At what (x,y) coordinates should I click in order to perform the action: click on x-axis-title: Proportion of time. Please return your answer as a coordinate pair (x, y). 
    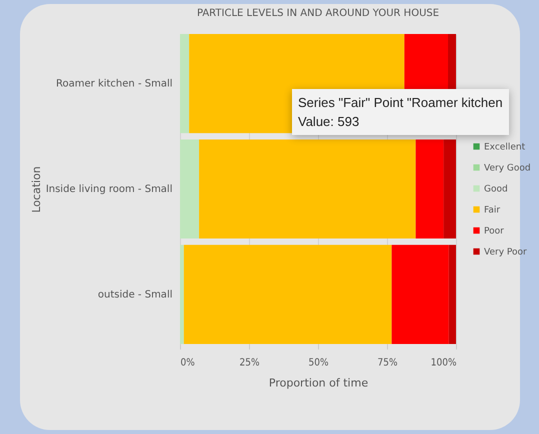
    Looking at the image, I should click on (318, 383).